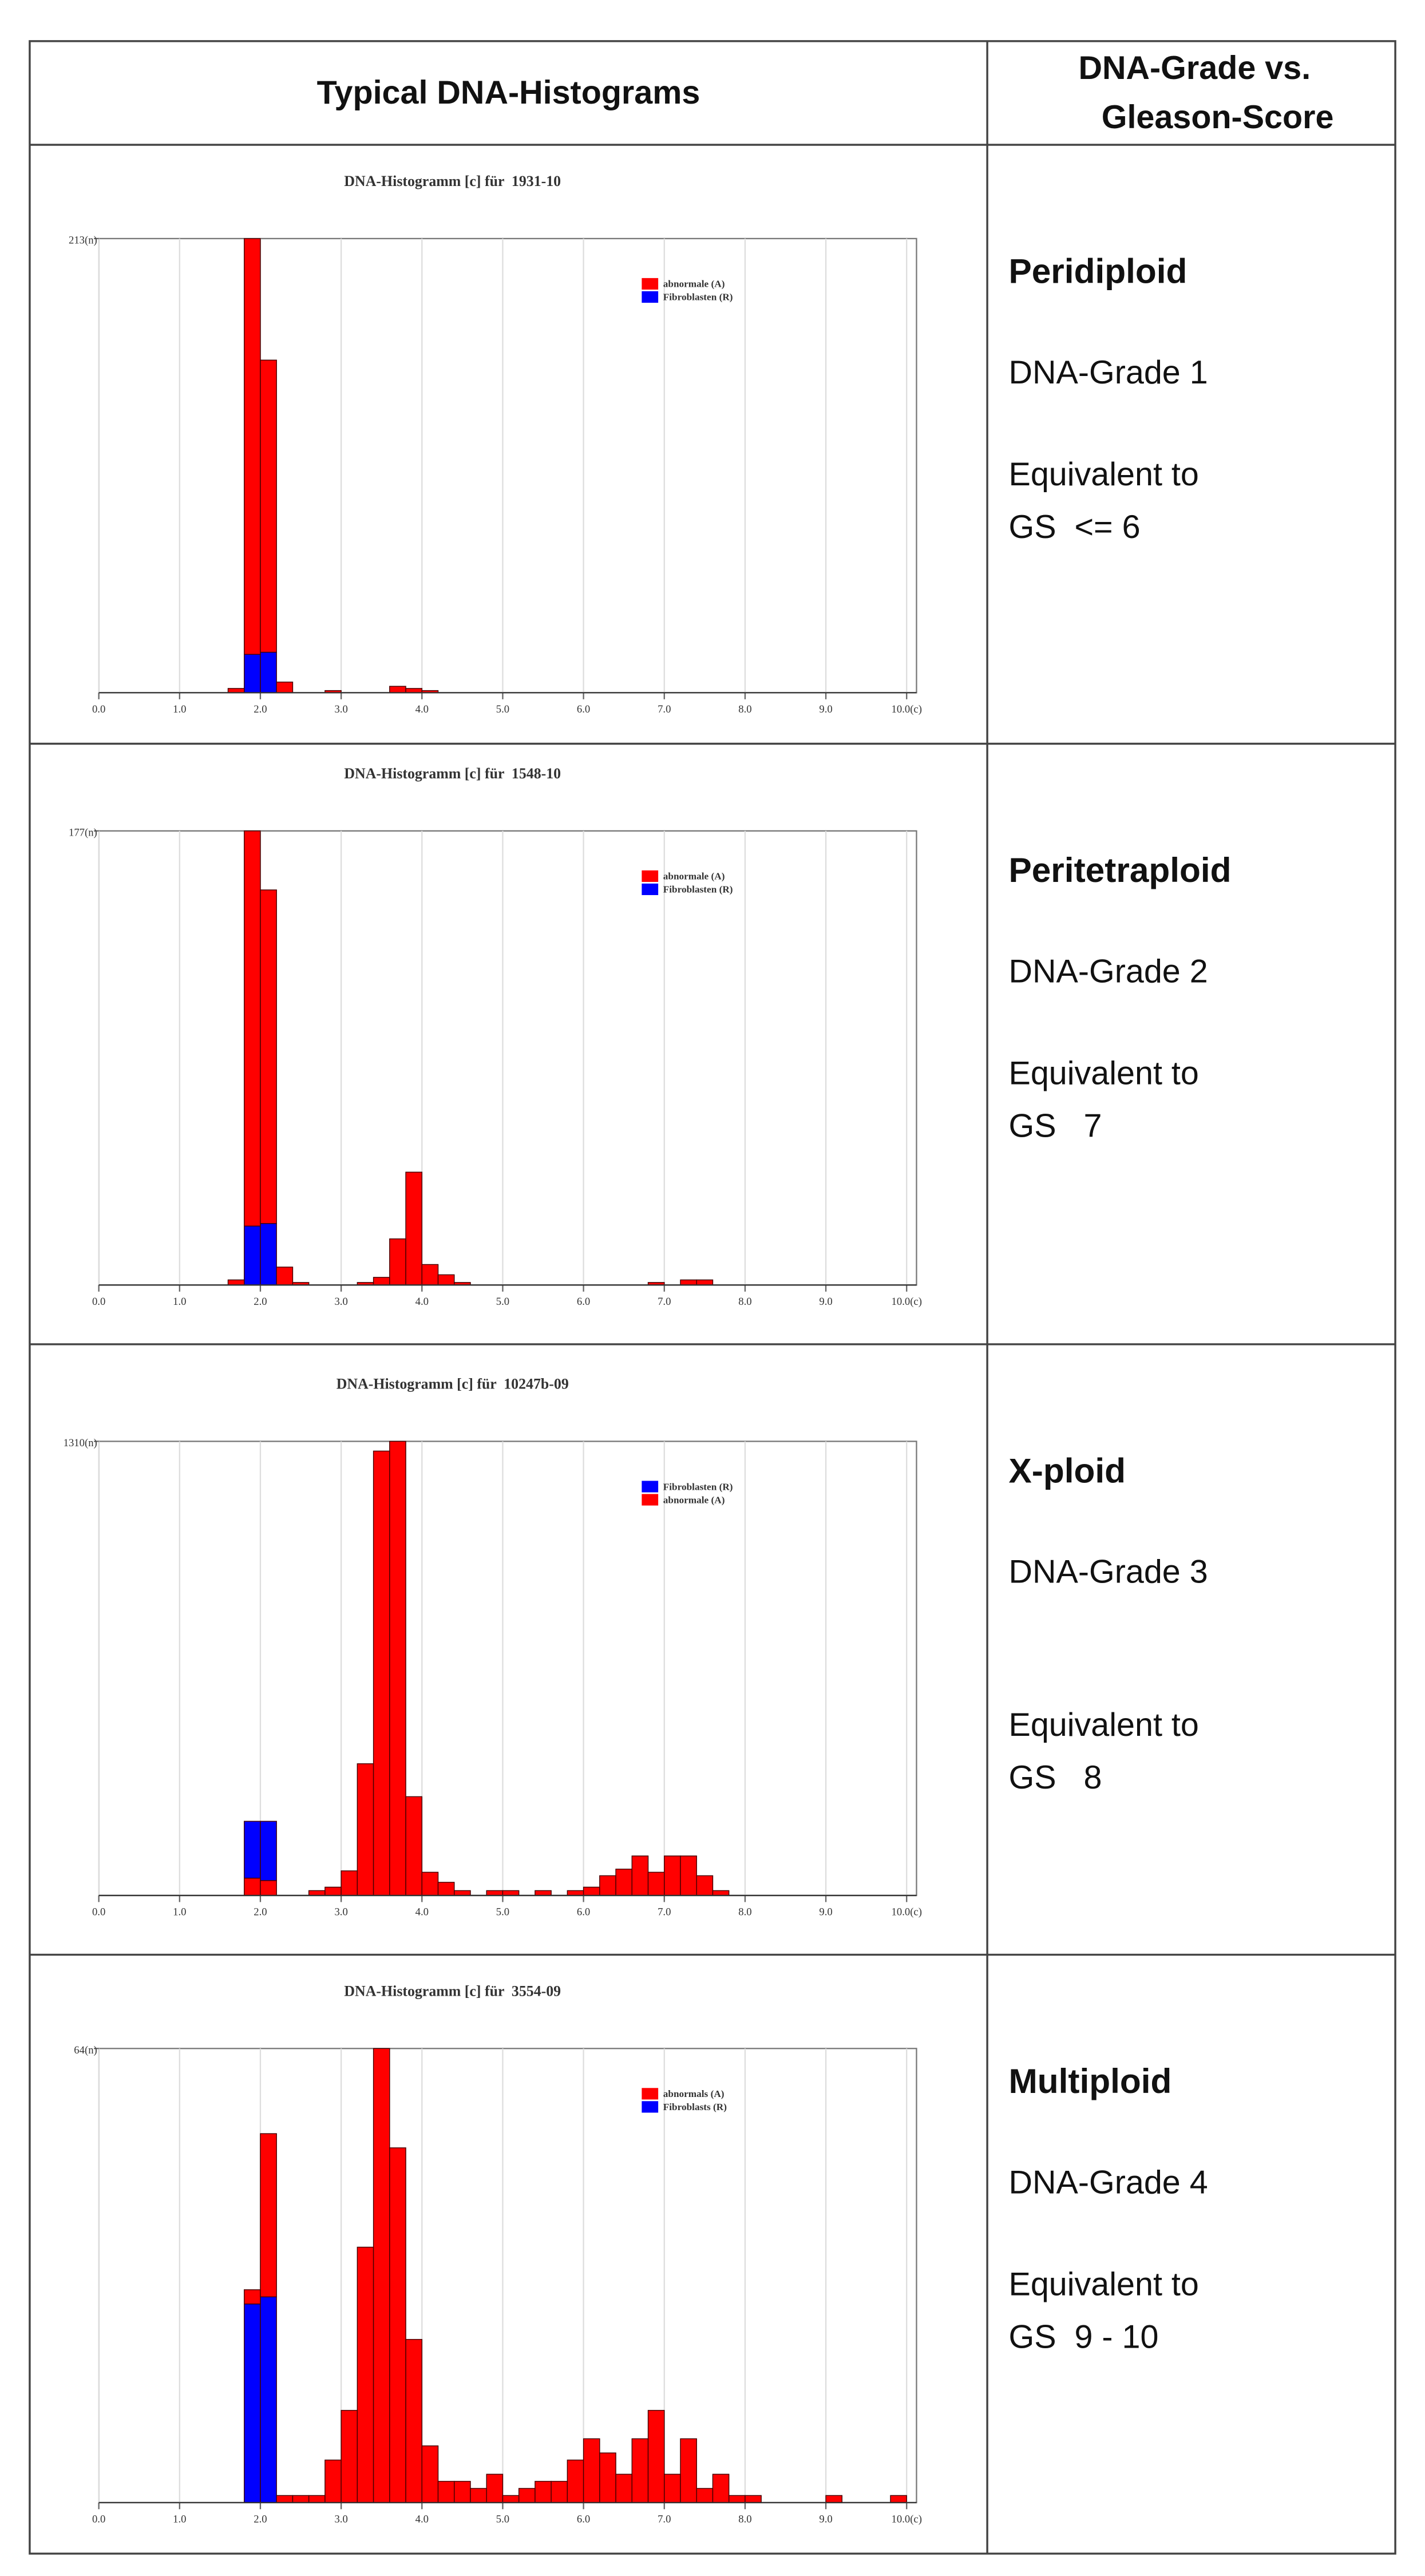  What do you see at coordinates (695, 2107) in the screenshot?
I see `legend-label: Fibroblasts (R)` at bounding box center [695, 2107].